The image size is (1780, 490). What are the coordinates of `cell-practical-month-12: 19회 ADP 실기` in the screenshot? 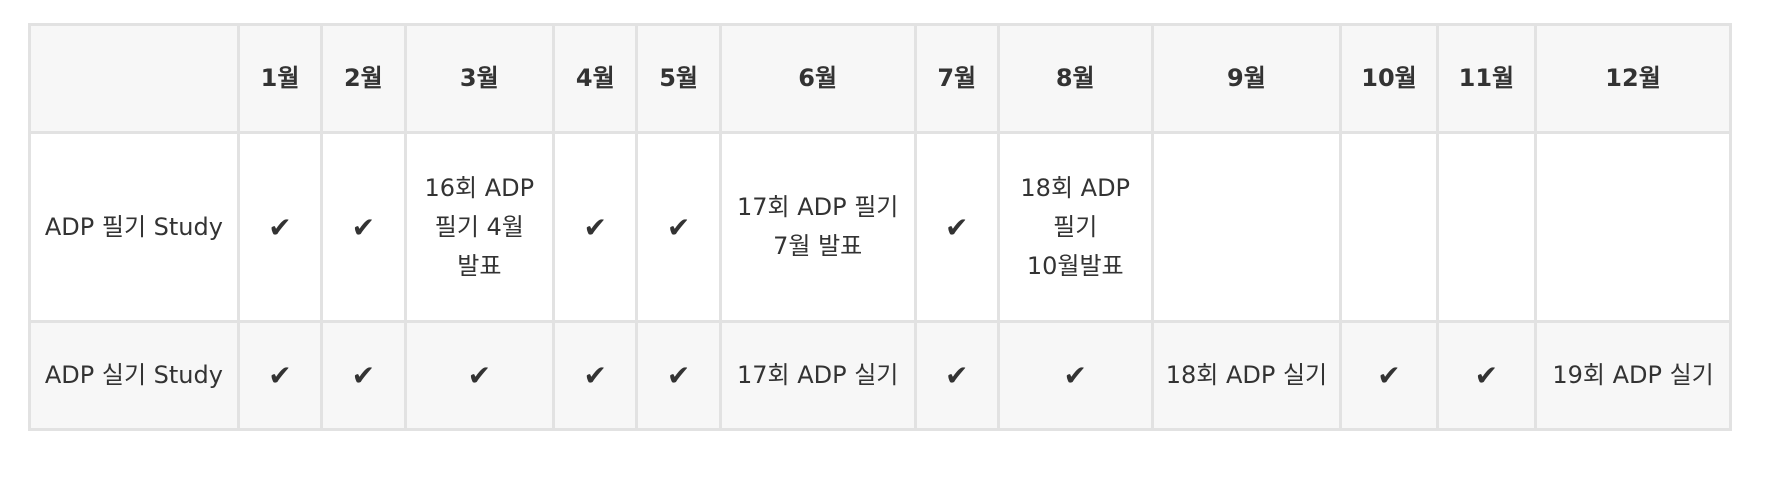 It's located at (1633, 375).